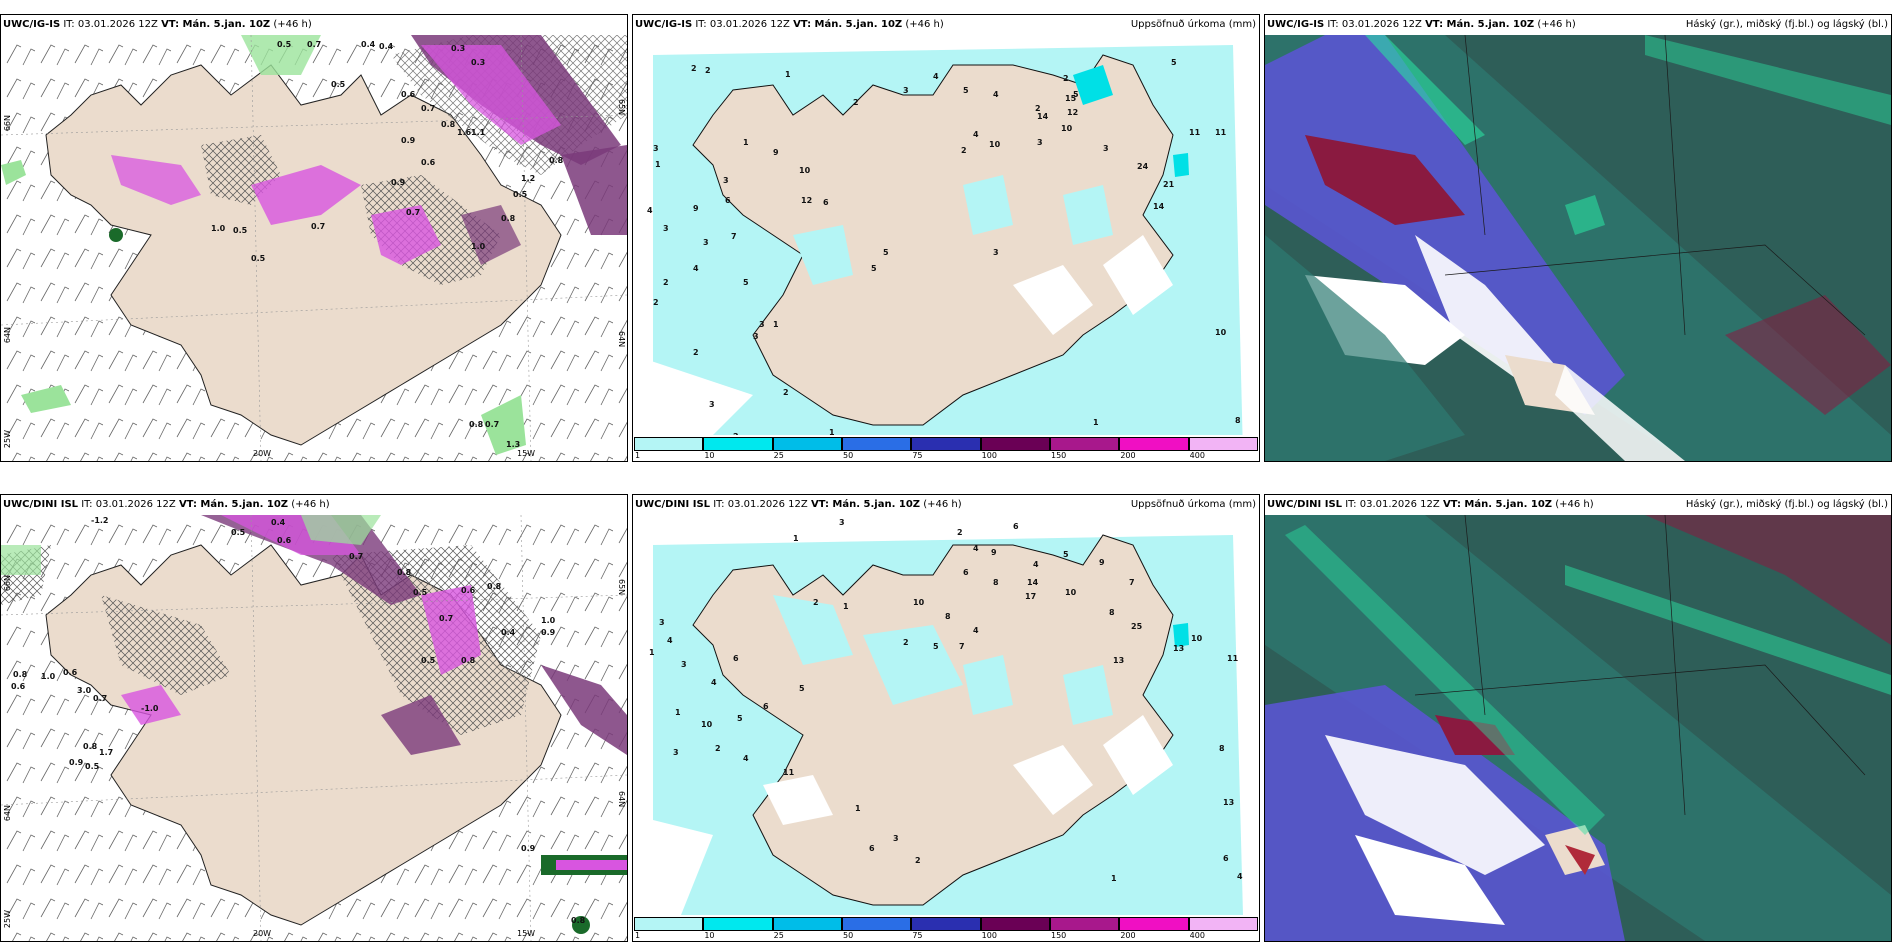 The height and width of the screenshot is (950, 1900). I want to click on precip-label: 0.8, so click(468, 660).